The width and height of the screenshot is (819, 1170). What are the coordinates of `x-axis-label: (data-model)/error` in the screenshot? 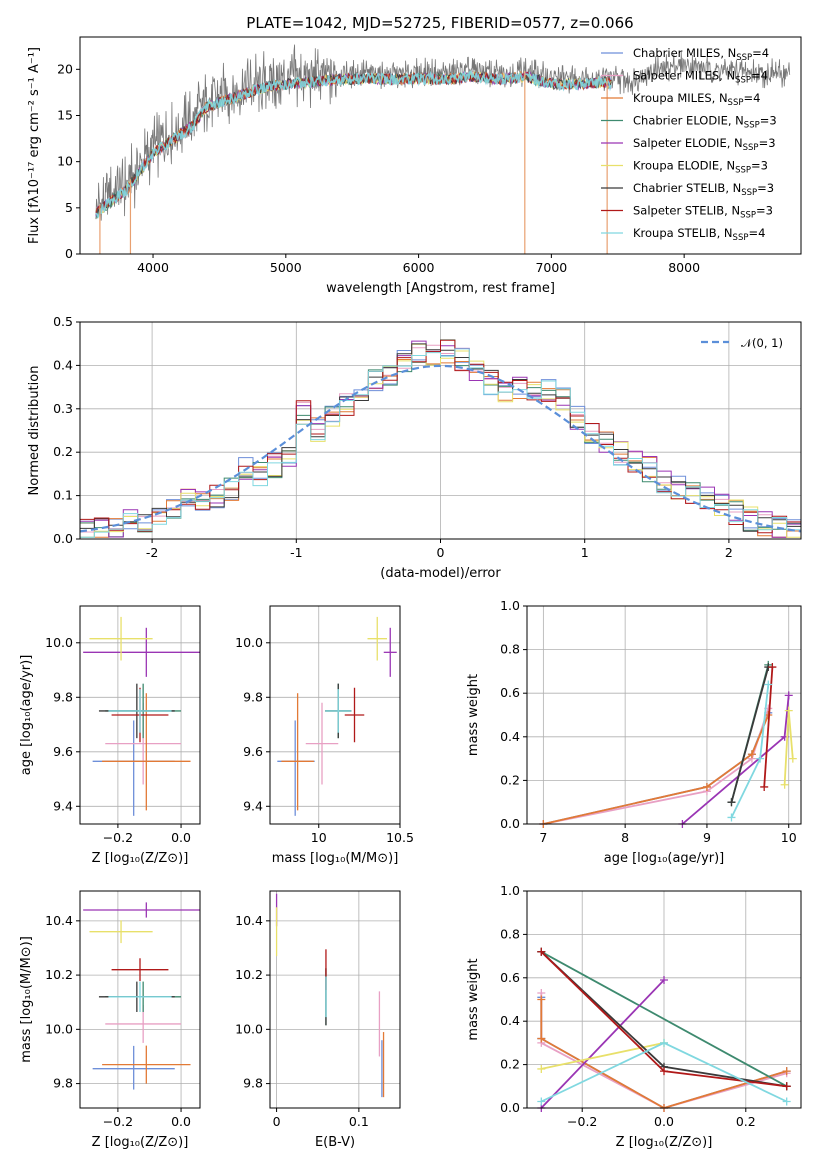 It's located at (440, 573).